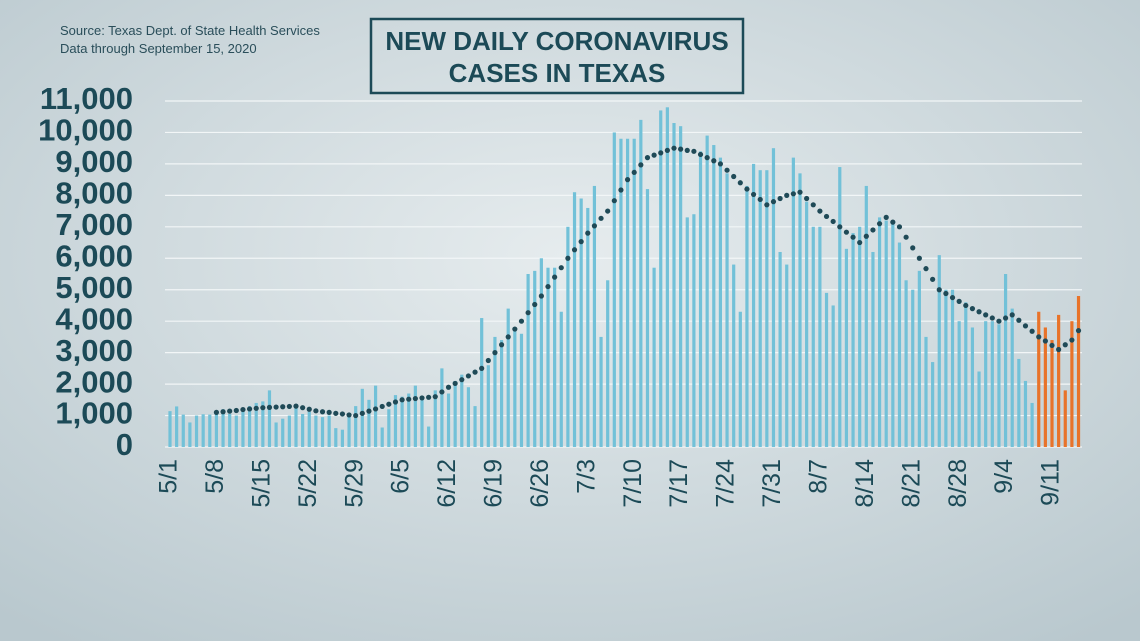 The height and width of the screenshot is (641, 1140). Describe the element at coordinates (94, 193) in the screenshot. I see `y-tick-label: 8,000` at that location.